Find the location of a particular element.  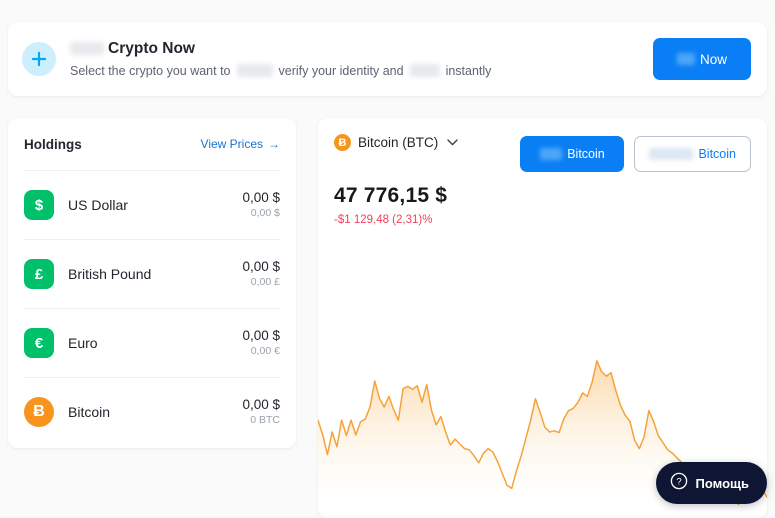

buy-now-button: Now is located at coordinates (702, 59).